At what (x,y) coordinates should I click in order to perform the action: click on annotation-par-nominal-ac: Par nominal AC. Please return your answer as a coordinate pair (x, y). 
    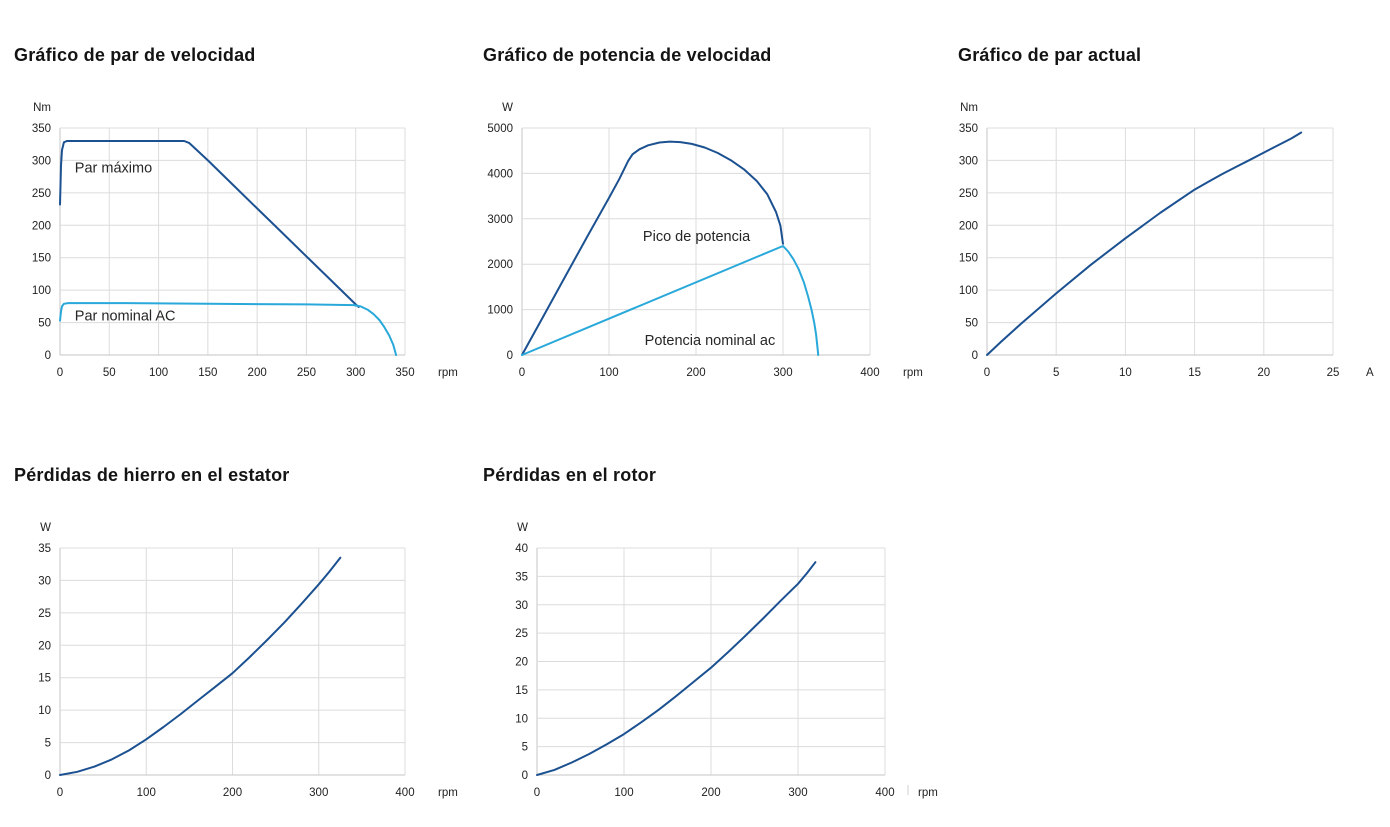
    Looking at the image, I should click on (125, 316).